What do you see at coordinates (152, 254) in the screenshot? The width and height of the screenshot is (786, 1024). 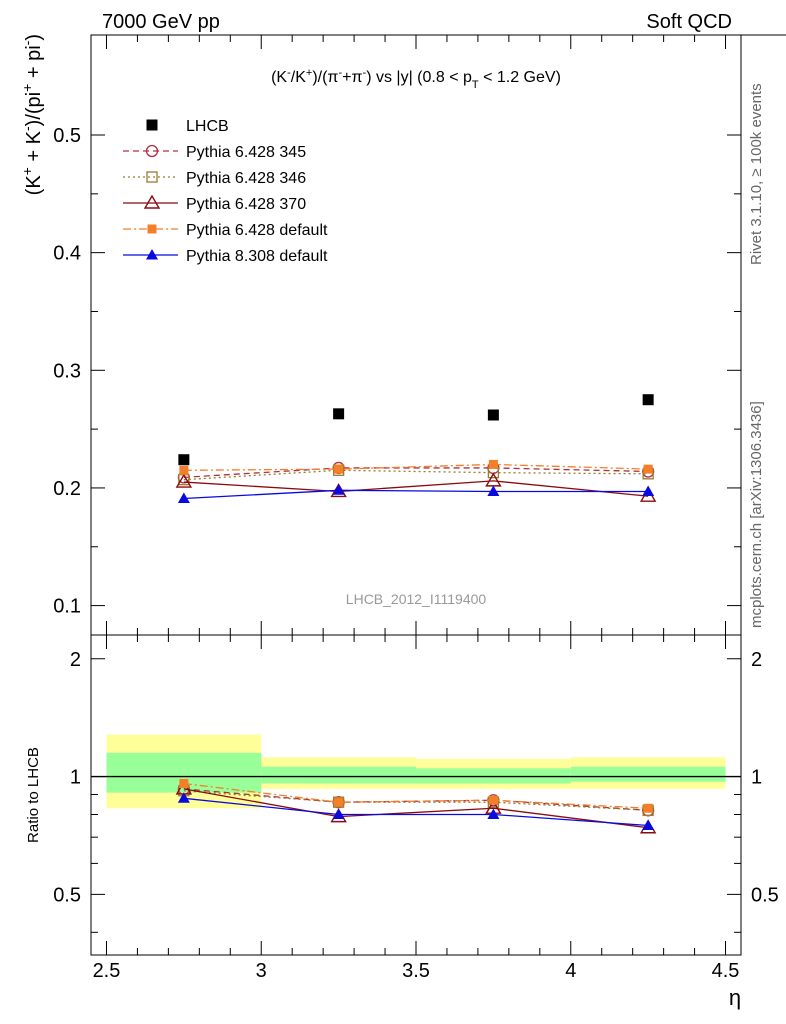 I see `legend-marker-pythia-8-308-default` at bounding box center [152, 254].